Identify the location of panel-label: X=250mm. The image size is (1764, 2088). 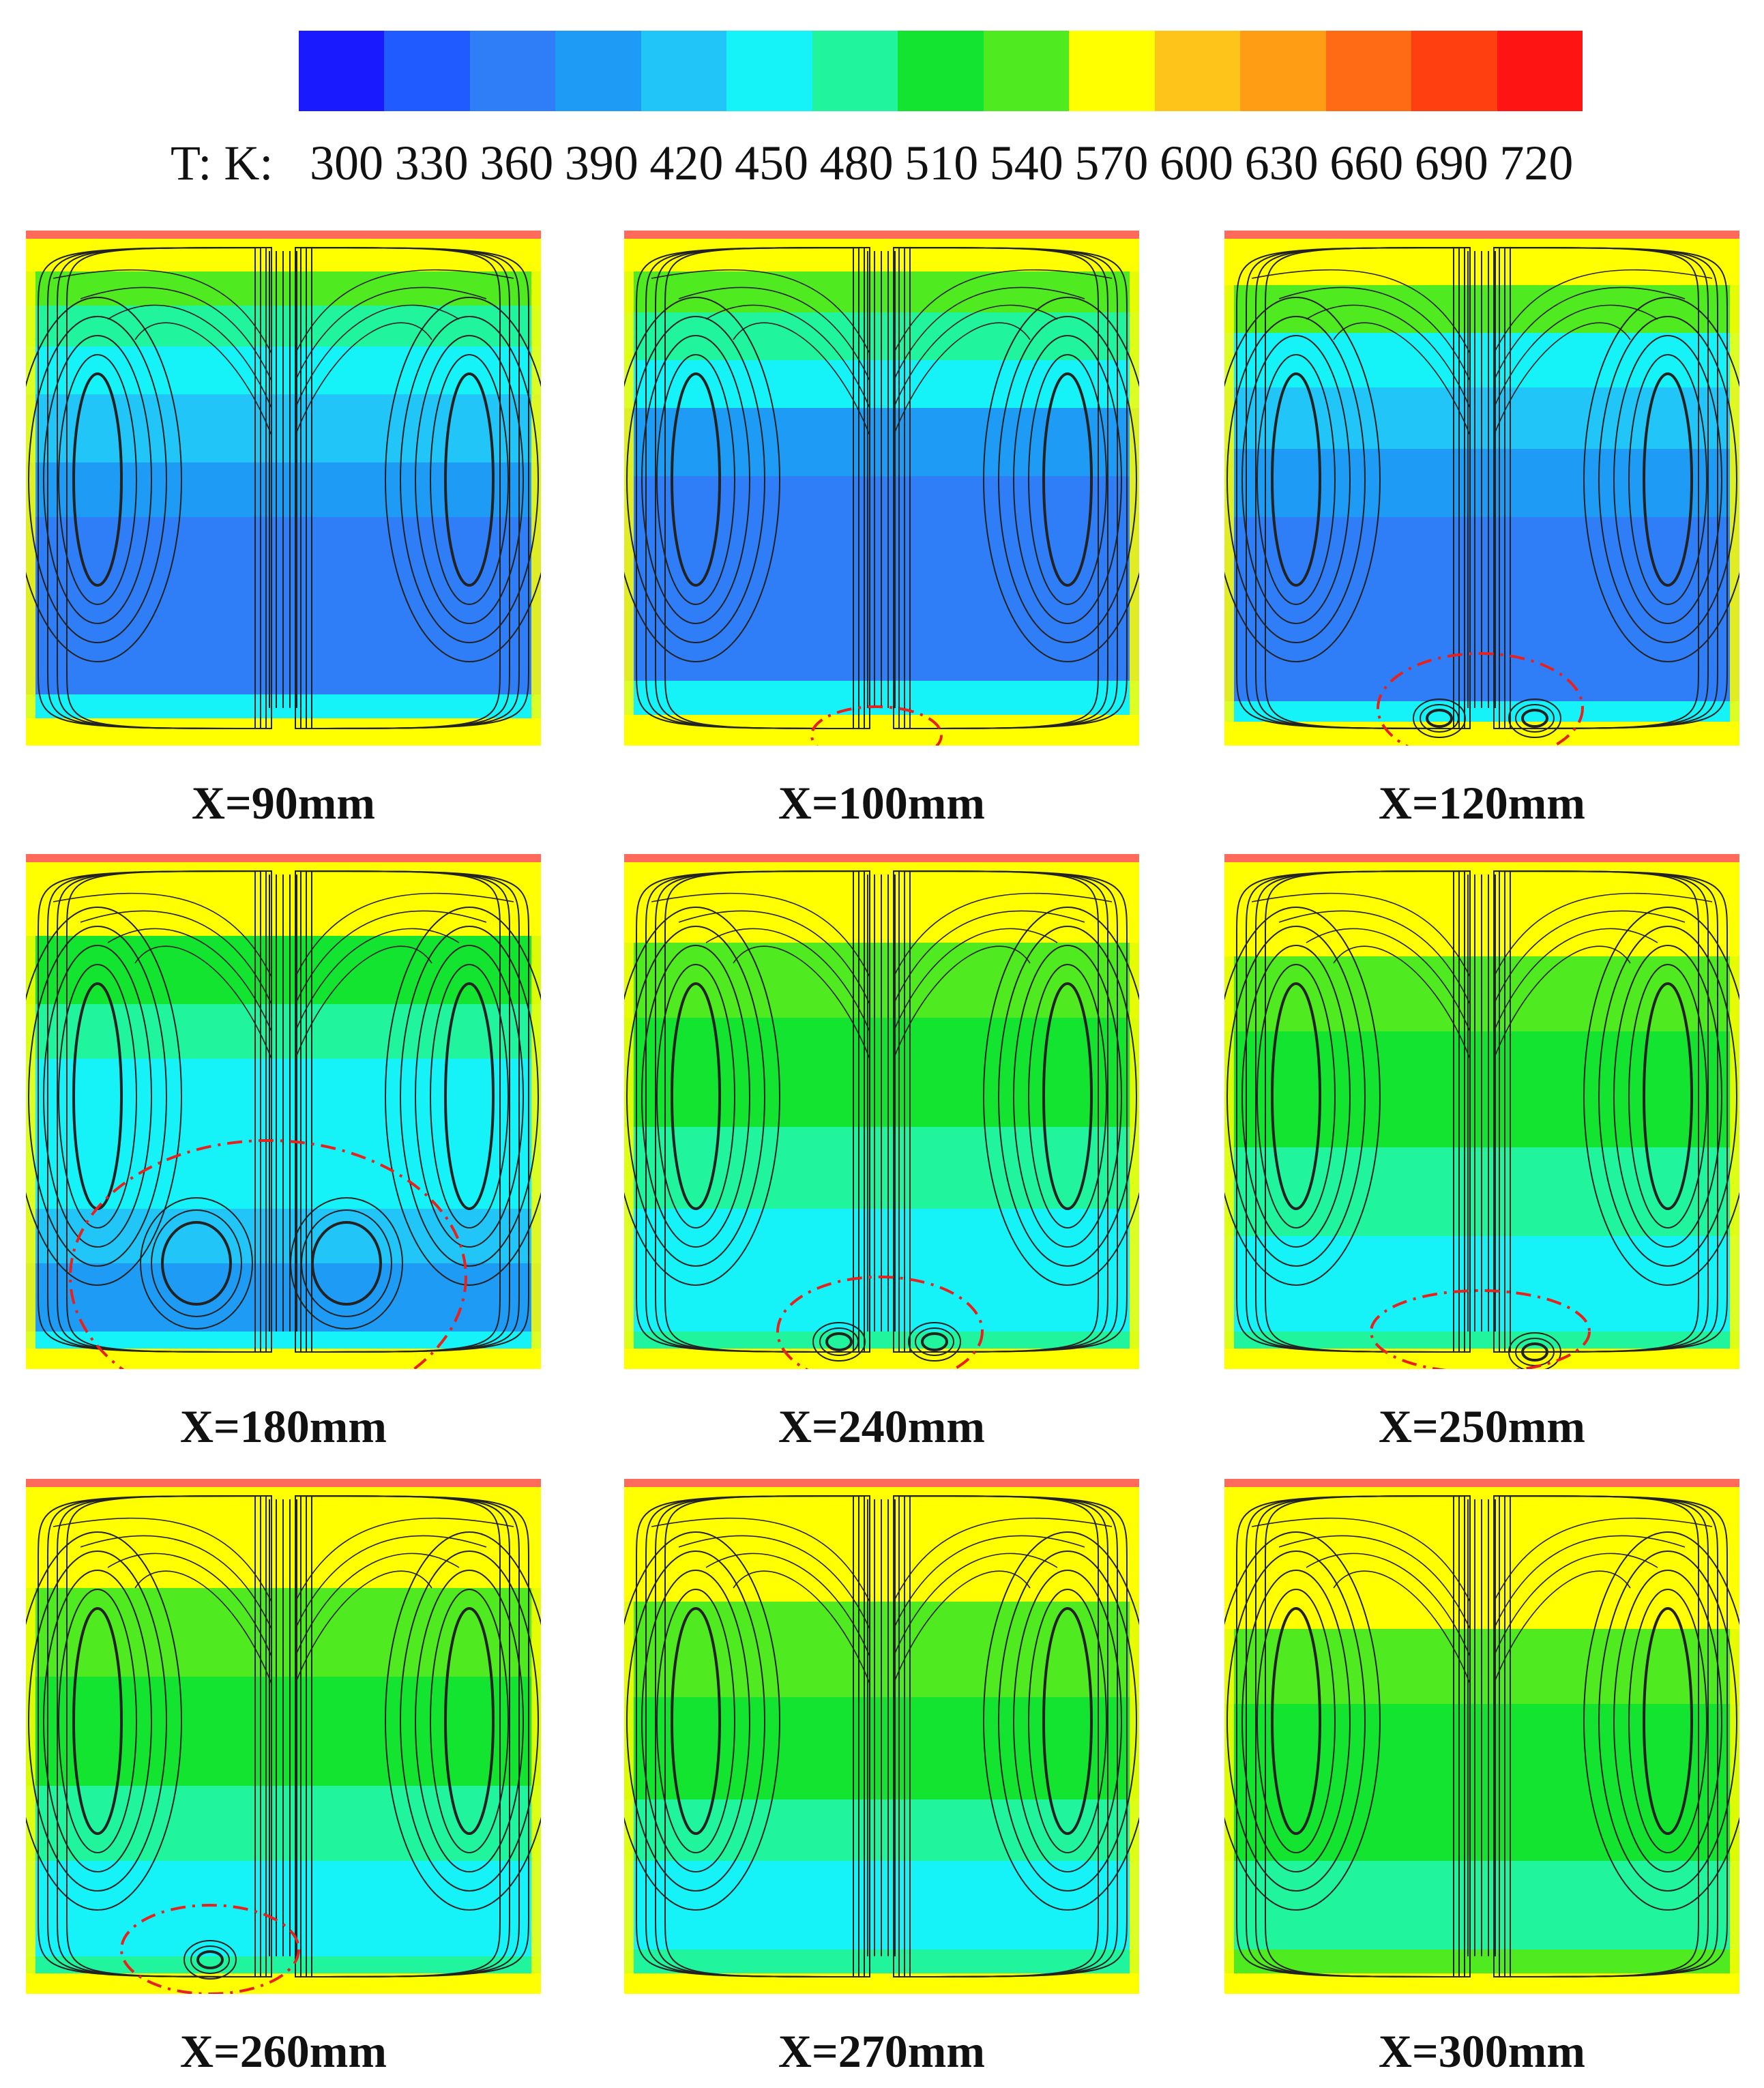
(1482, 1426).